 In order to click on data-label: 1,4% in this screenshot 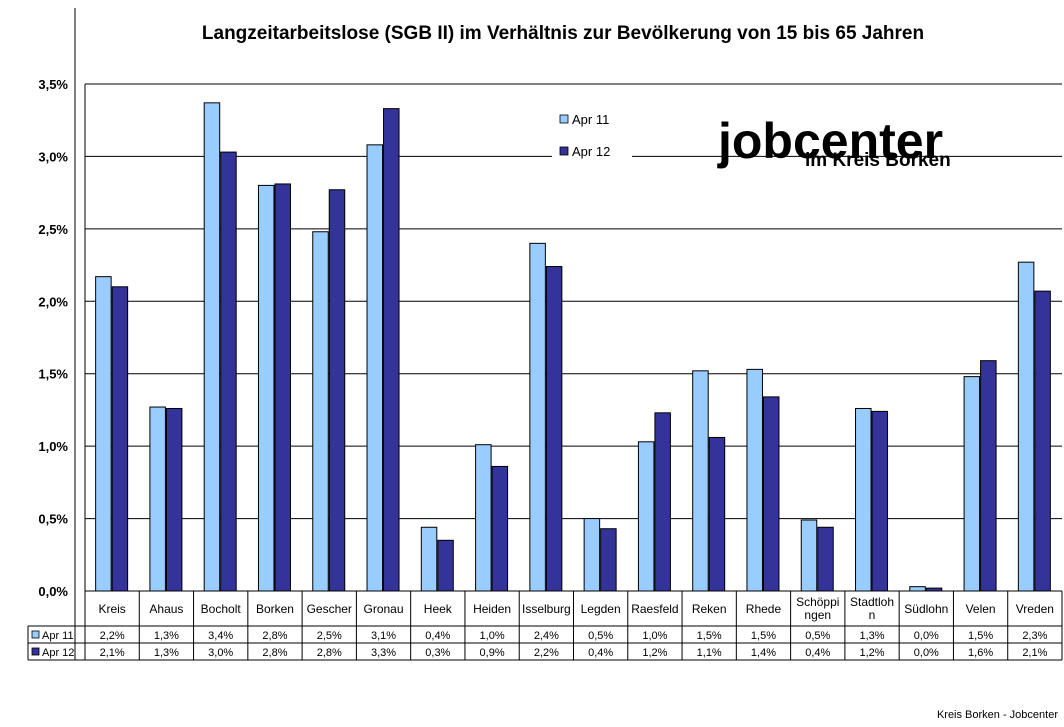, I will do `click(763, 653)`.